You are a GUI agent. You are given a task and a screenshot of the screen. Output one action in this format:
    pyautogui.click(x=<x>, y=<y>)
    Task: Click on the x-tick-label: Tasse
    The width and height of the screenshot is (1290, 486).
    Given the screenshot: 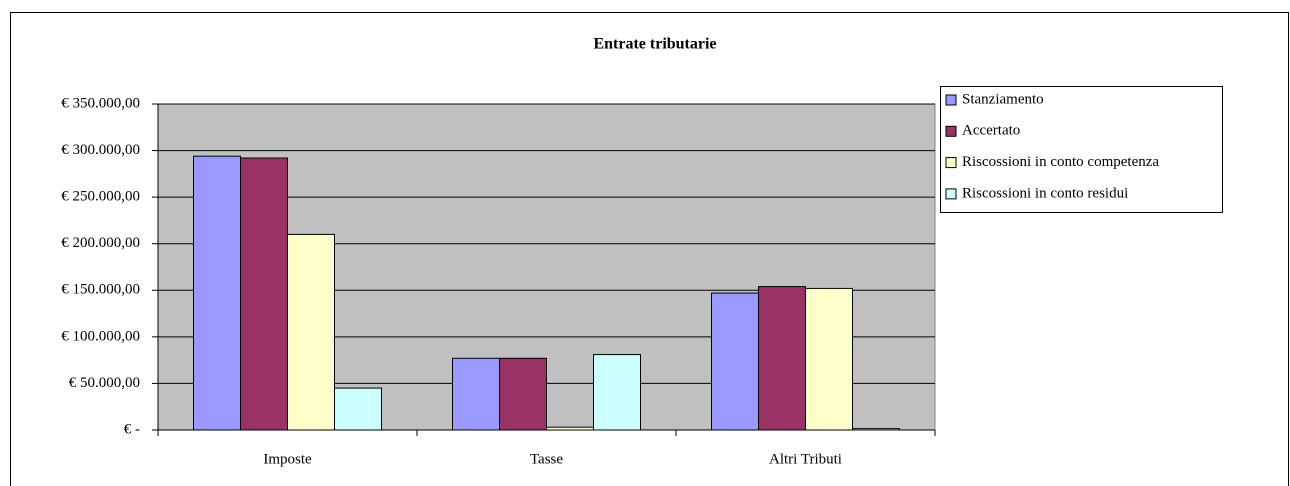 What is the action you would take?
    pyautogui.click(x=546, y=459)
    